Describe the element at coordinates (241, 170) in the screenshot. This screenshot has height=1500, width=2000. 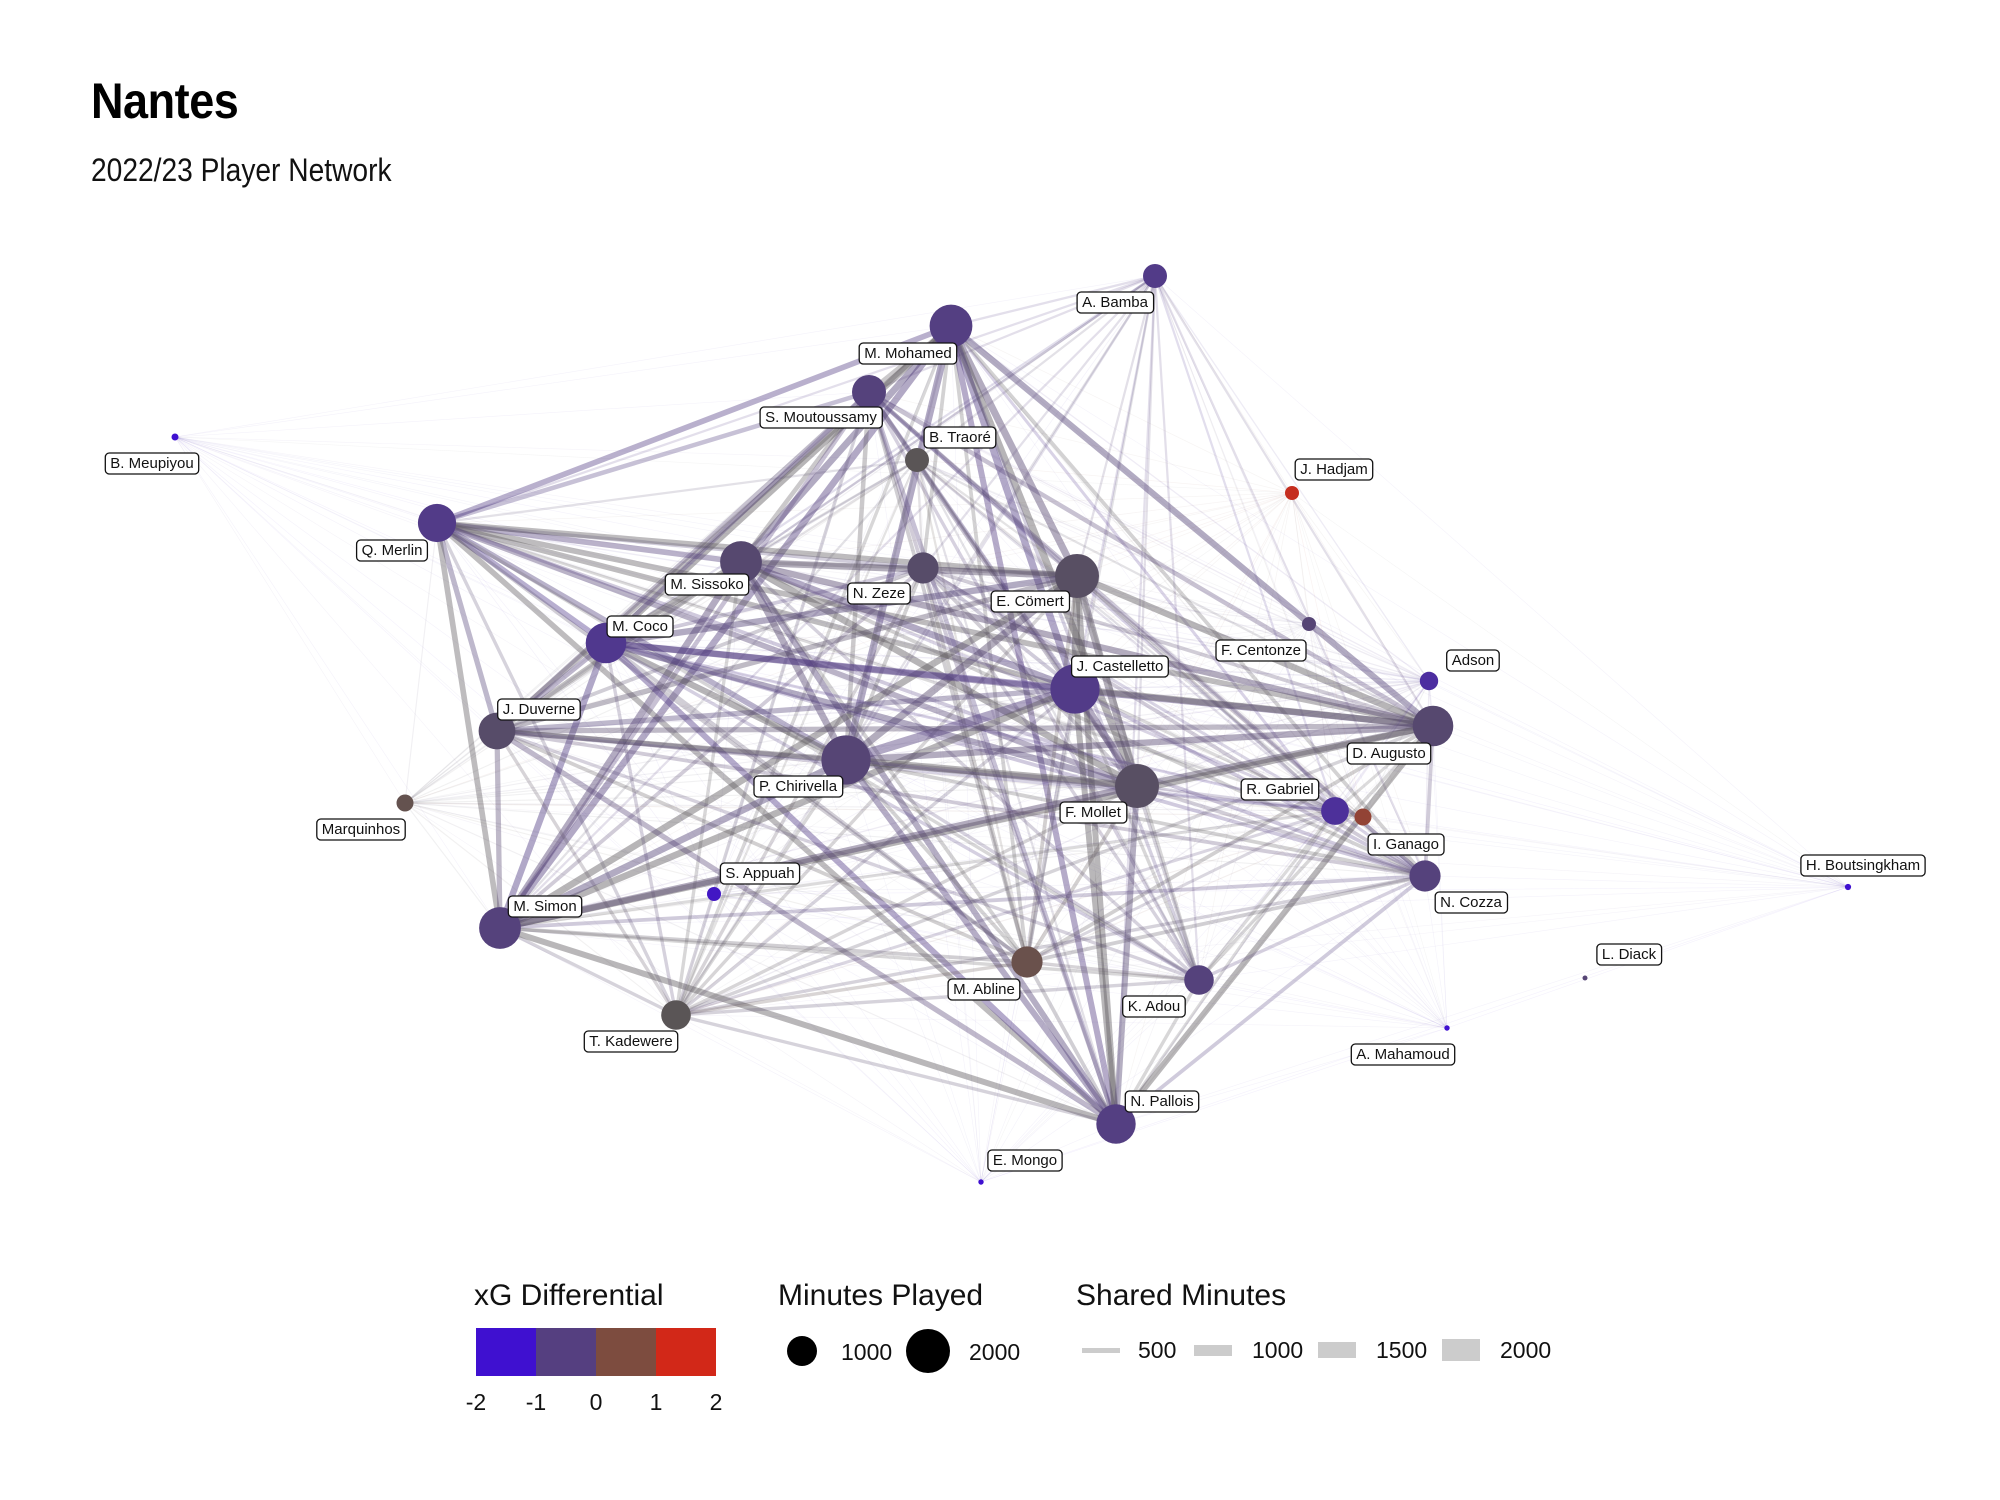
I see `chart-subtitle: 2022/23 Player Network` at that location.